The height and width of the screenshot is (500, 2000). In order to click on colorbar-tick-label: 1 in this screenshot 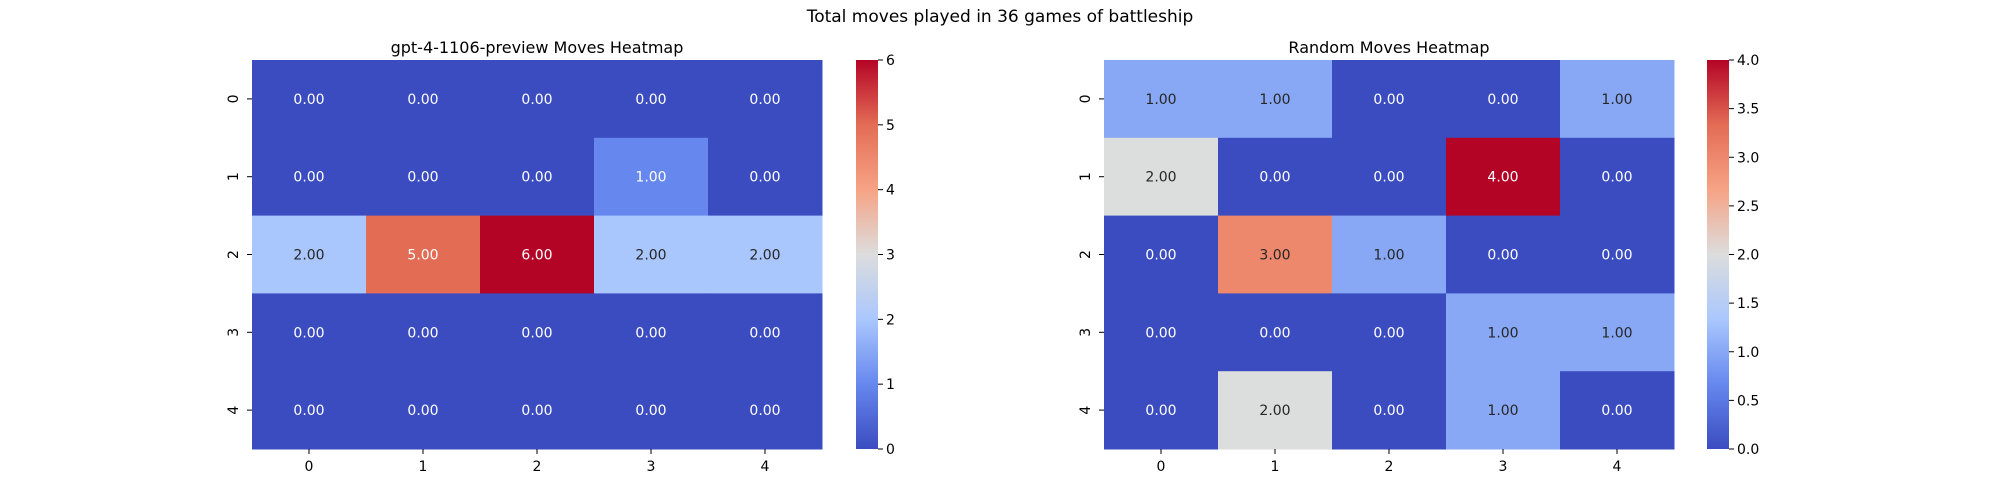, I will do `click(890, 385)`.